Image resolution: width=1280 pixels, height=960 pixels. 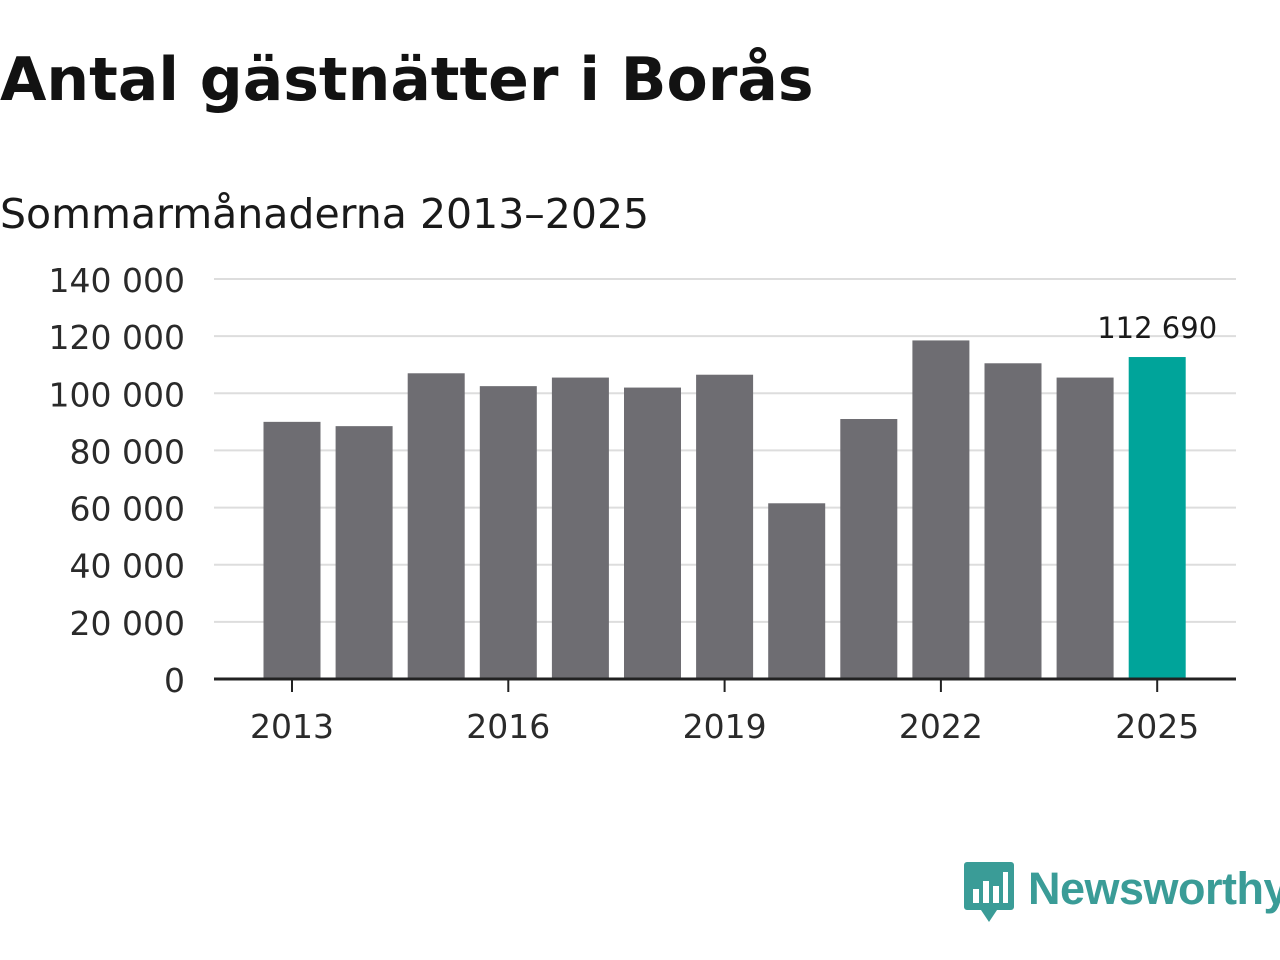 I want to click on data-label-2025: 112 690, so click(x=1157, y=328).